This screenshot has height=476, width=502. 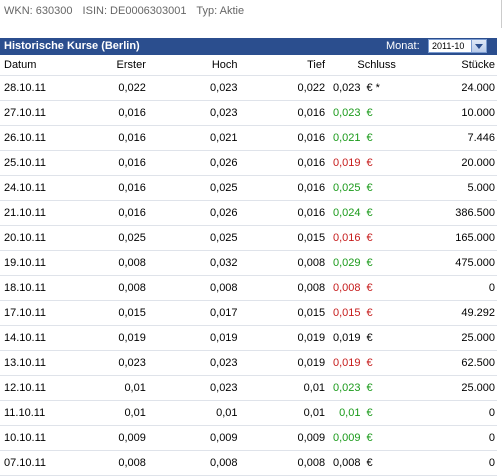 What do you see at coordinates (104, 338) in the screenshot?
I see `cell-erster: 0,019` at bounding box center [104, 338].